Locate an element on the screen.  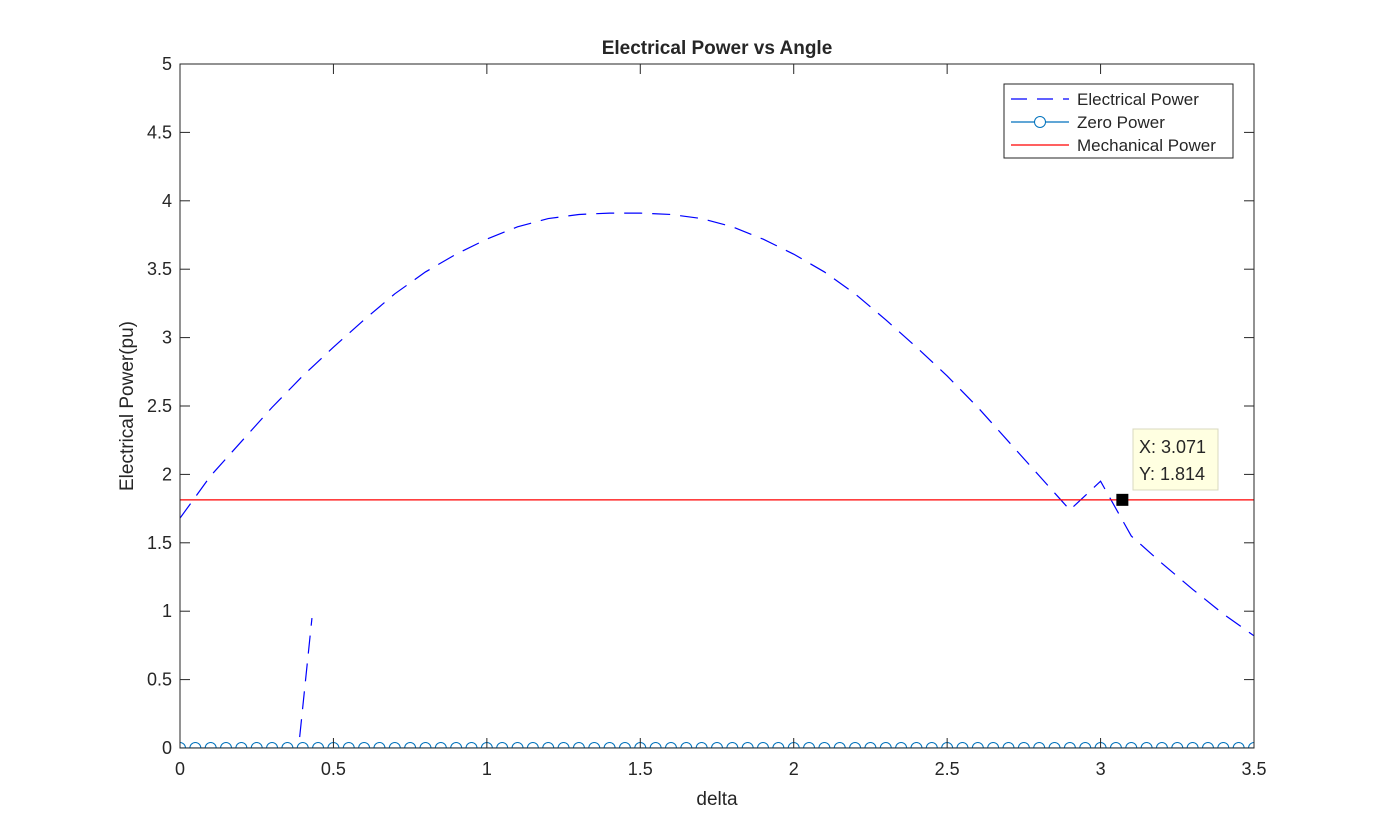
y-tick-label: 2.5 is located at coordinates (159, 406).